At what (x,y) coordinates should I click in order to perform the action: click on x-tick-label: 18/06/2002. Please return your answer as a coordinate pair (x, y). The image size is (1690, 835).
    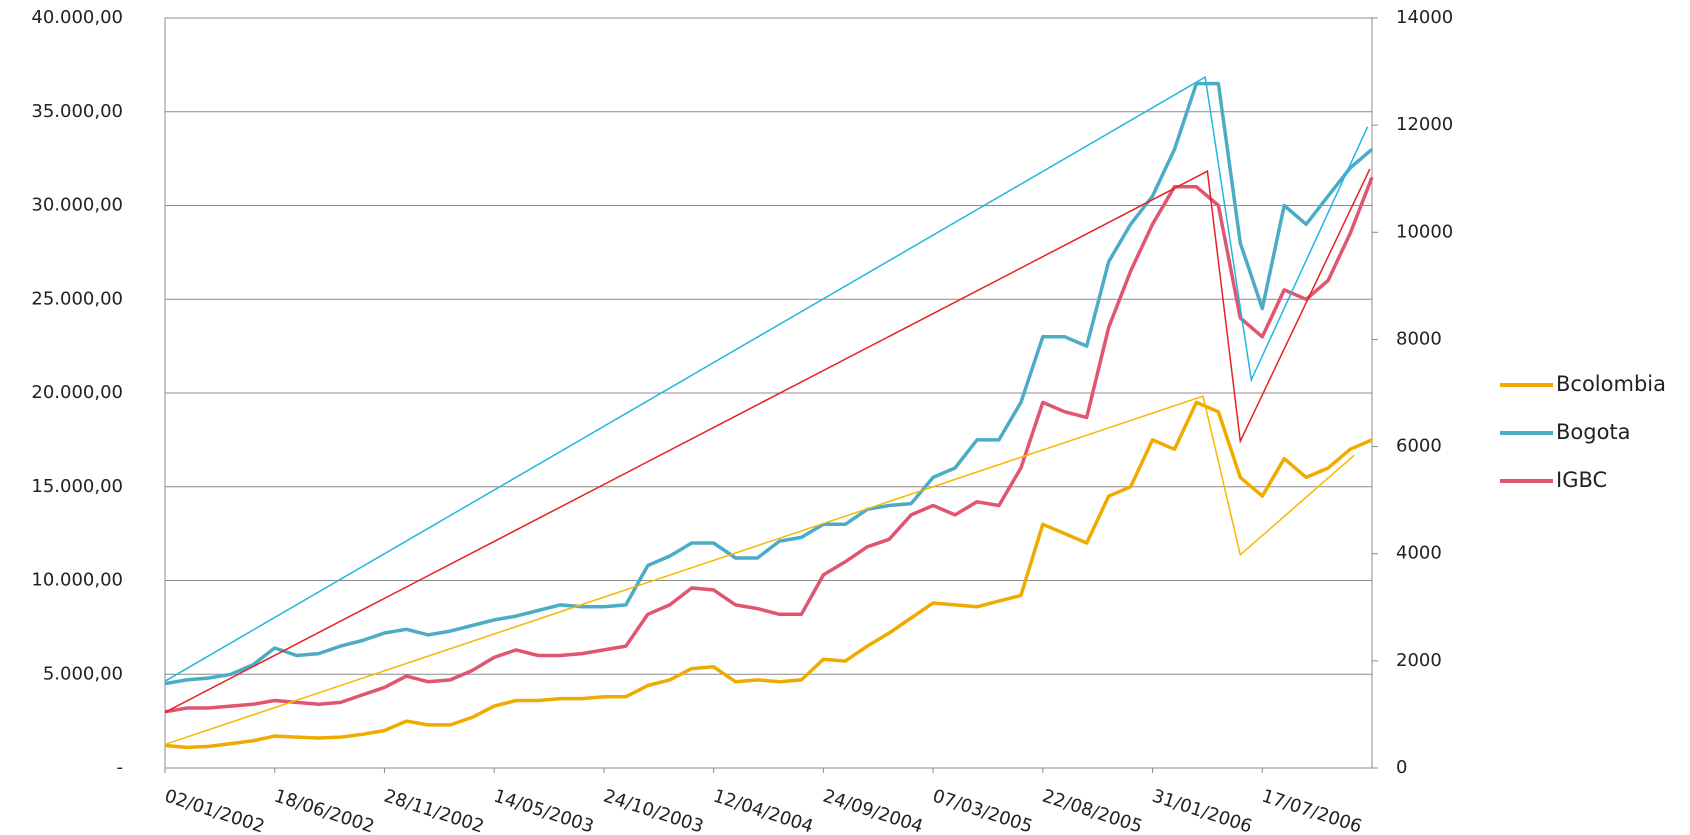
    Looking at the image, I should click on (324, 810).